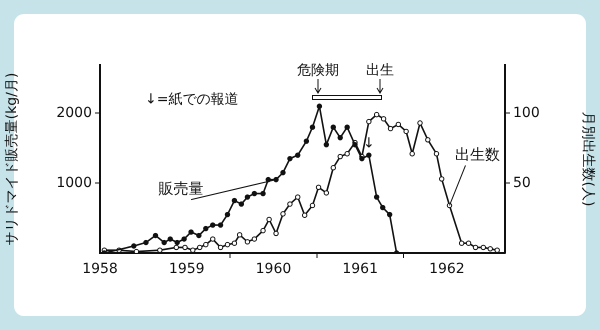 This screenshot has width=600, height=330. What do you see at coordinates (588, 159) in the screenshot?
I see `y2-axis-title: 月別出生数(人)` at bounding box center [588, 159].